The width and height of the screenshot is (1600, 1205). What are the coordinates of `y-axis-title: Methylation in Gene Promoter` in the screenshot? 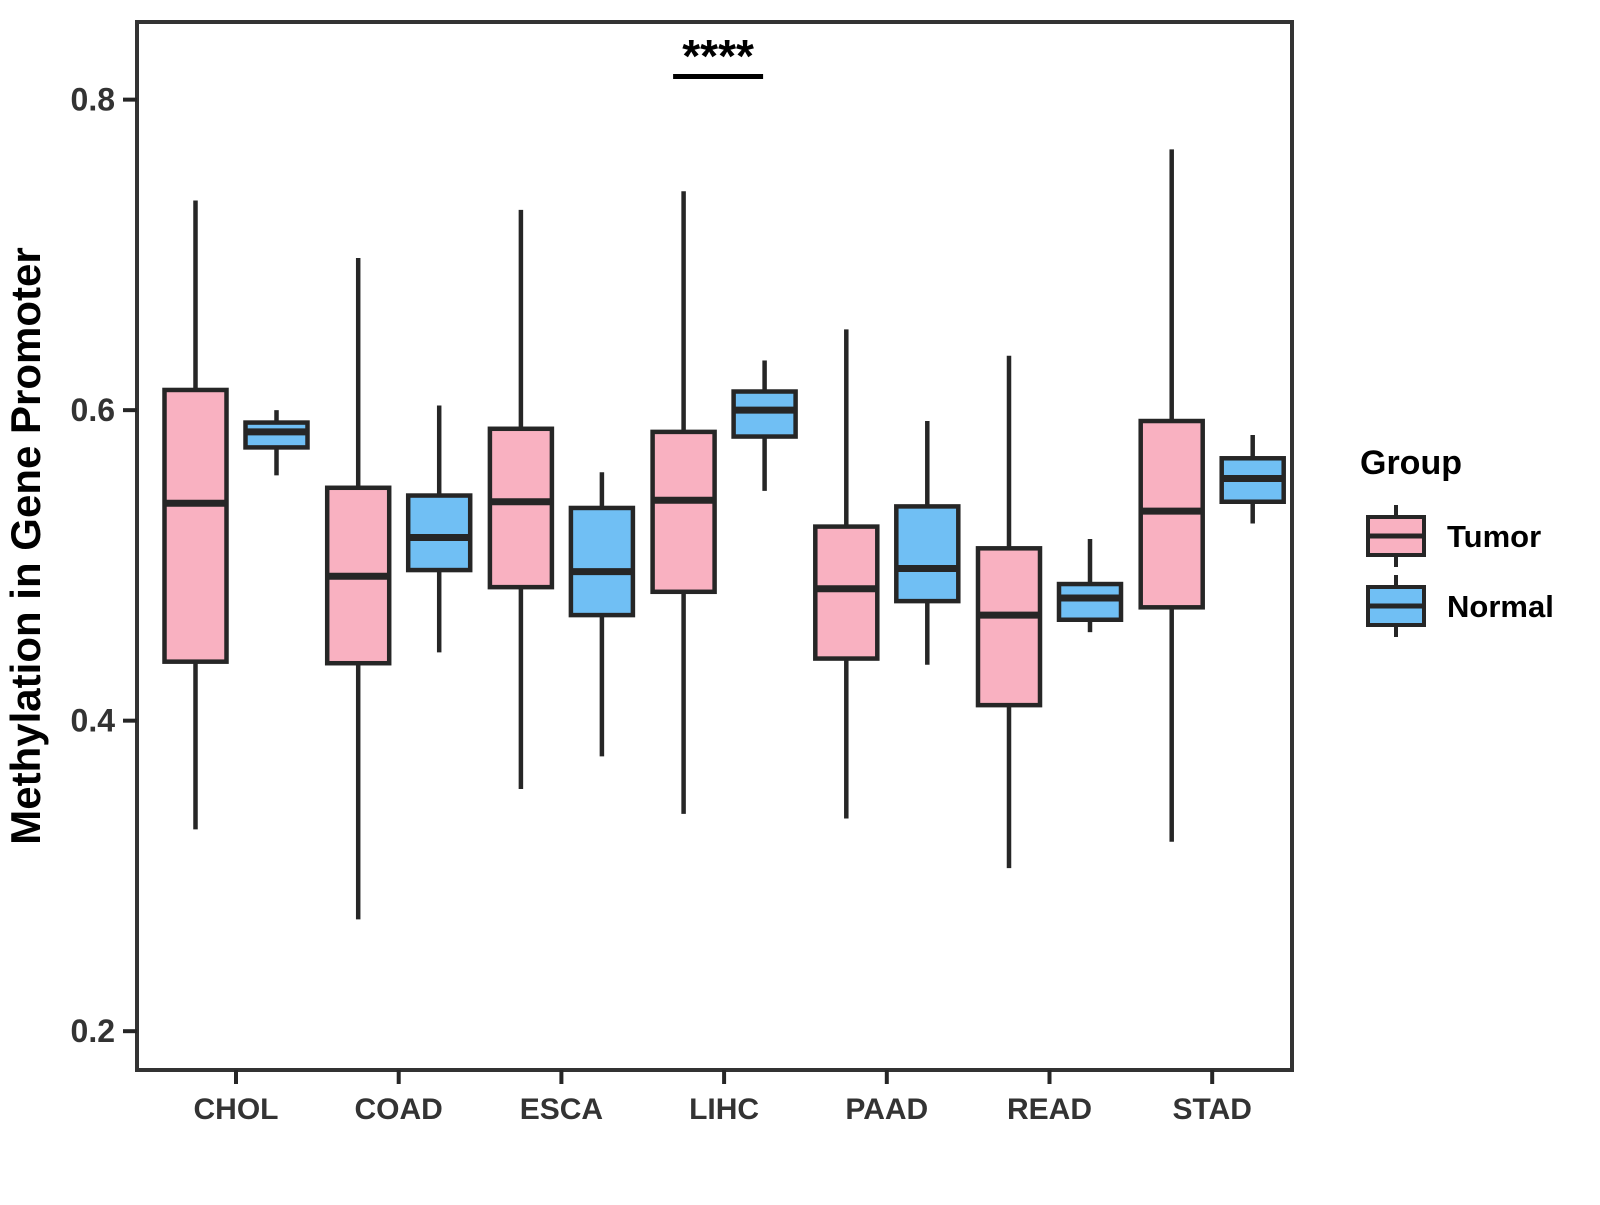 It's located at (25, 545).